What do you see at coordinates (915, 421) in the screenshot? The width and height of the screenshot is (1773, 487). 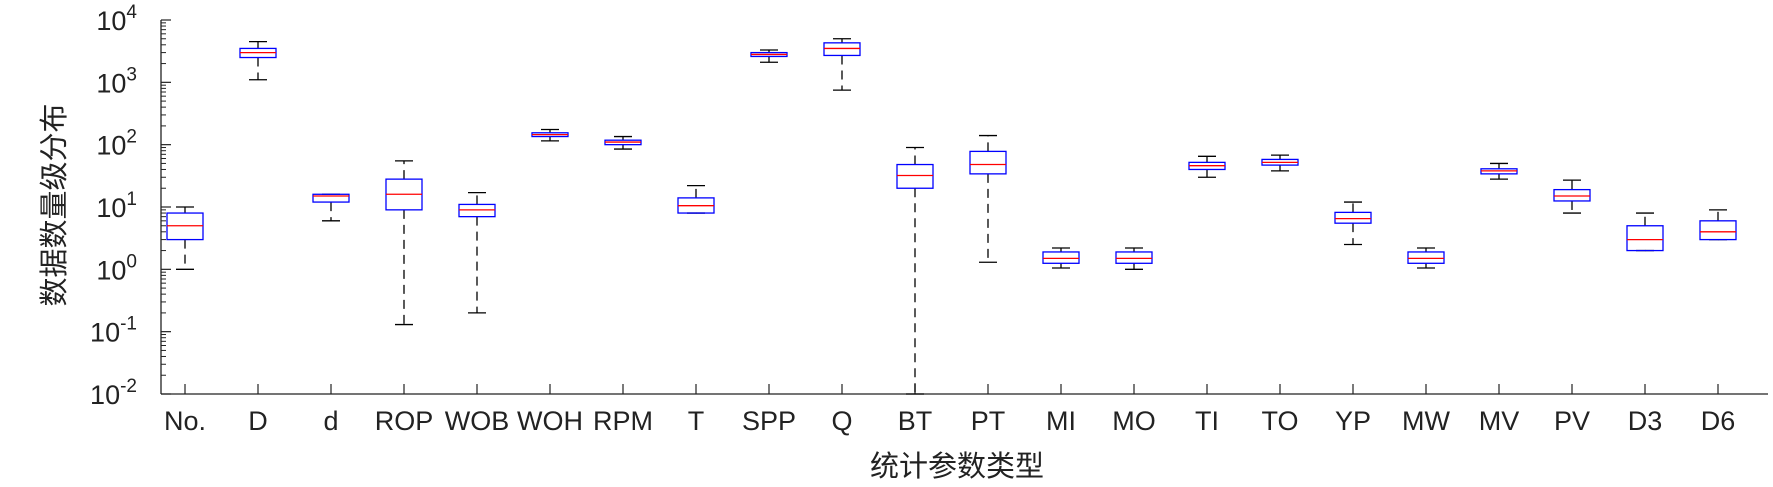 I see `x-tick-label: BT` at bounding box center [915, 421].